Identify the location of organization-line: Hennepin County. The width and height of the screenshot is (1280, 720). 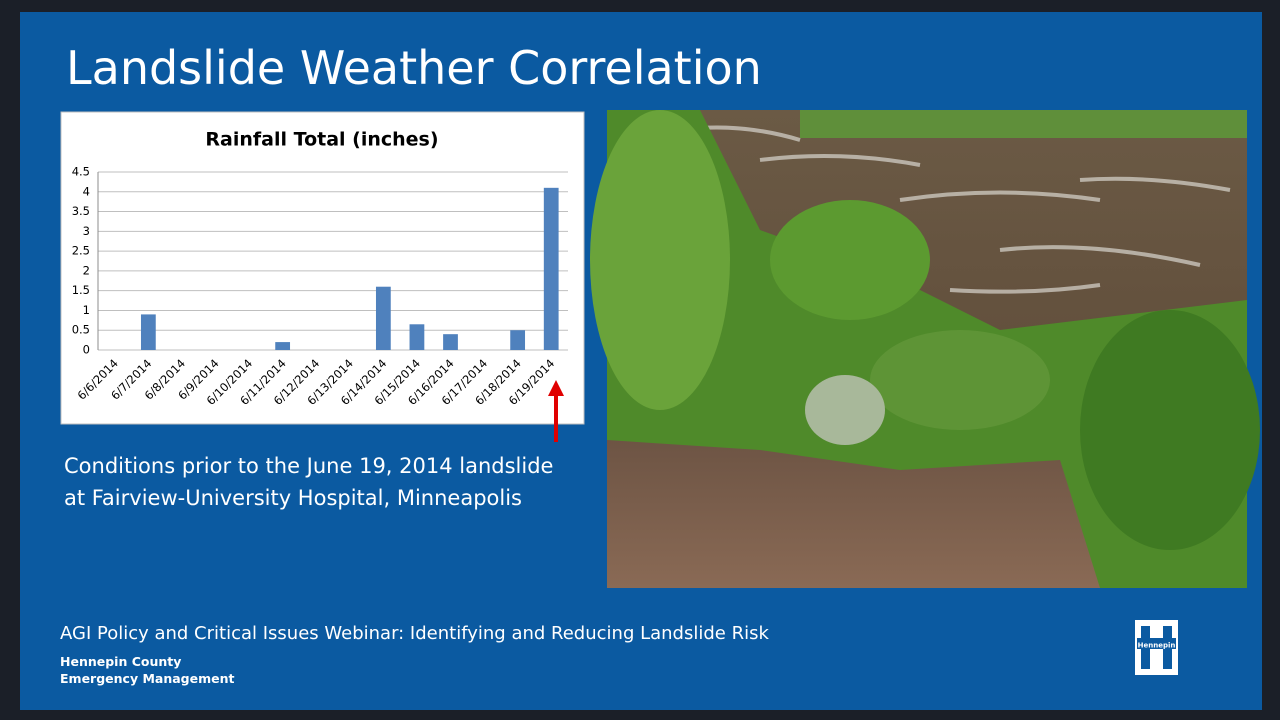
(120, 661).